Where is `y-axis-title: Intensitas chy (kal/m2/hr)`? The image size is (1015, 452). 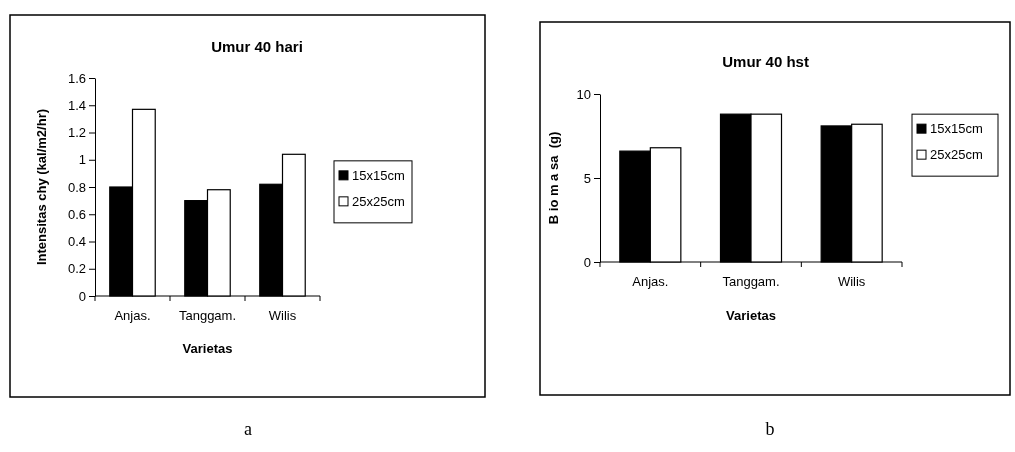
y-axis-title: Intensitas chy (kal/m2/hr) is located at coordinates (41, 187).